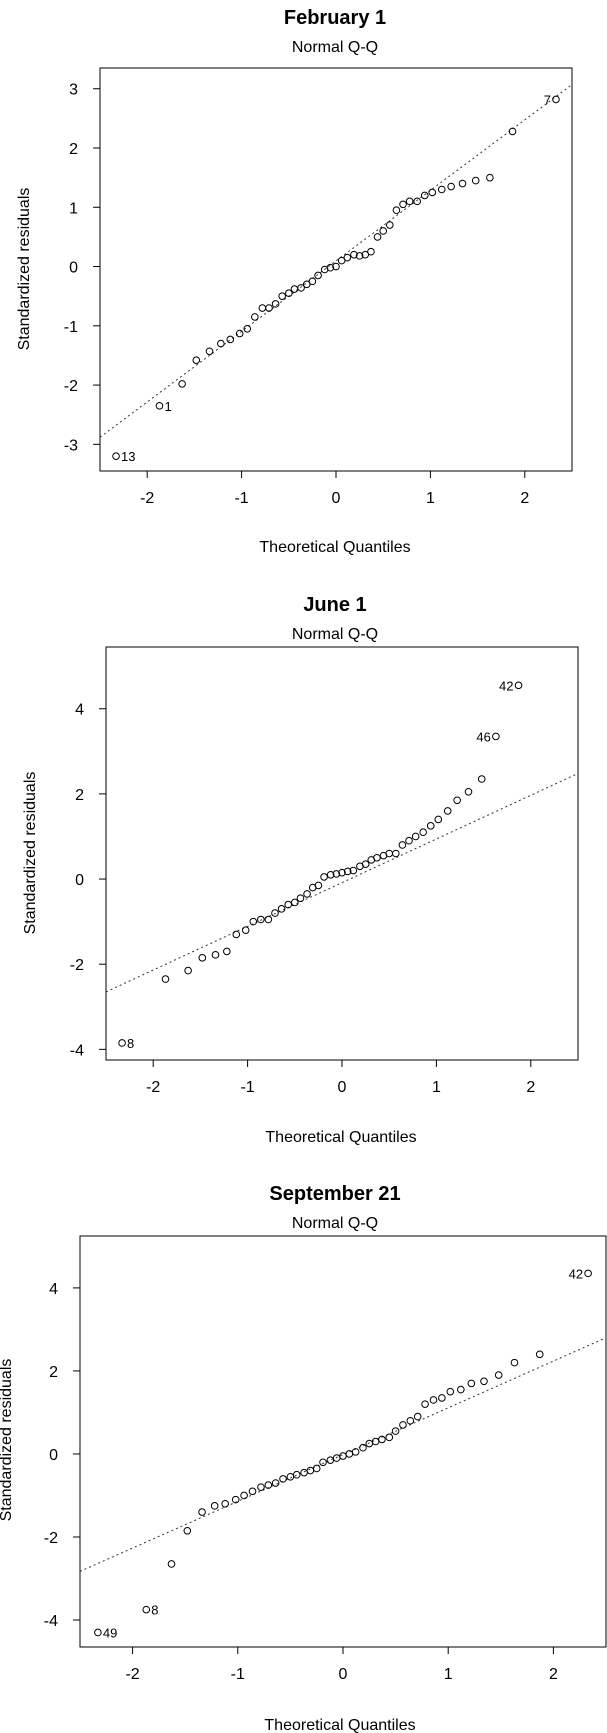 The width and height of the screenshot is (607, 1733). Describe the element at coordinates (167, 406) in the screenshot. I see `point-label: 1` at that location.